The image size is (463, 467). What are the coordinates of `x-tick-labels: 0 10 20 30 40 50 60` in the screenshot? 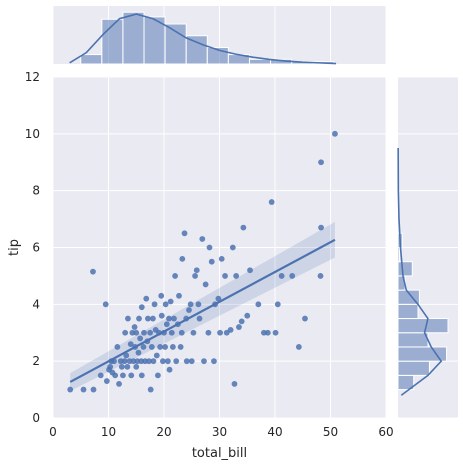 It's located at (221, 432).